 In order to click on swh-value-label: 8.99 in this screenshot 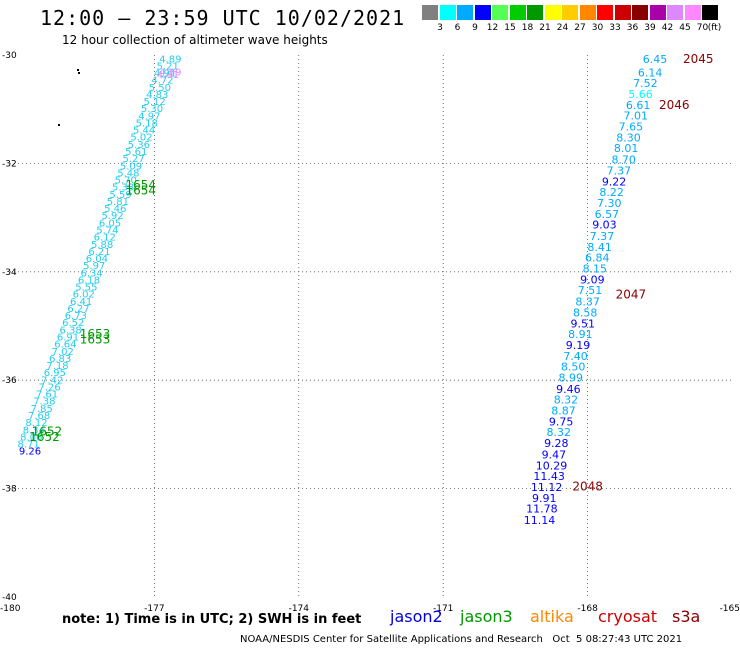, I will do `click(571, 377)`.